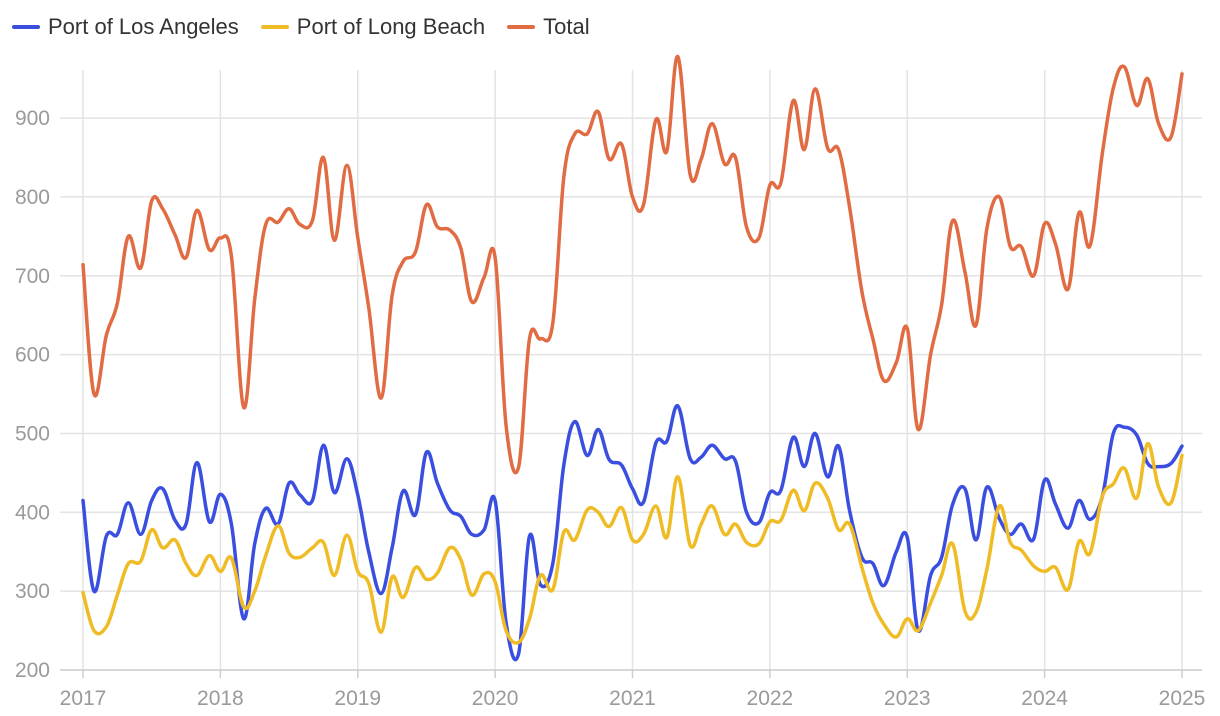  Describe the element at coordinates (770, 698) in the screenshot. I see `x-tick-label: 2022` at that location.